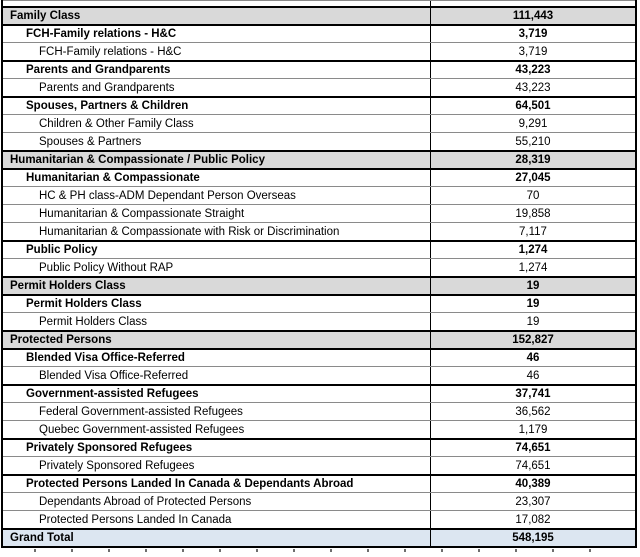 The height and width of the screenshot is (557, 640). I want to click on clipped-row-value, so click(532, 3).